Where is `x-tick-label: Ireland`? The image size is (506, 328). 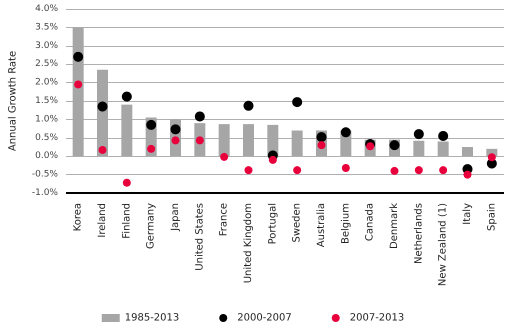
x-tick-label: Ireland is located at coordinates (102, 220).